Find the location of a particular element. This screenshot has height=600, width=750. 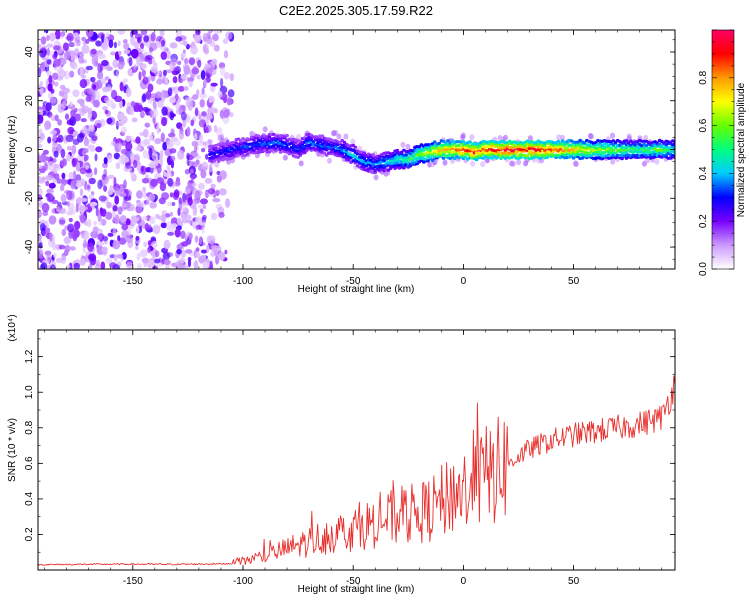

colorbar-tick-label: 0.8 is located at coordinates (703, 77).